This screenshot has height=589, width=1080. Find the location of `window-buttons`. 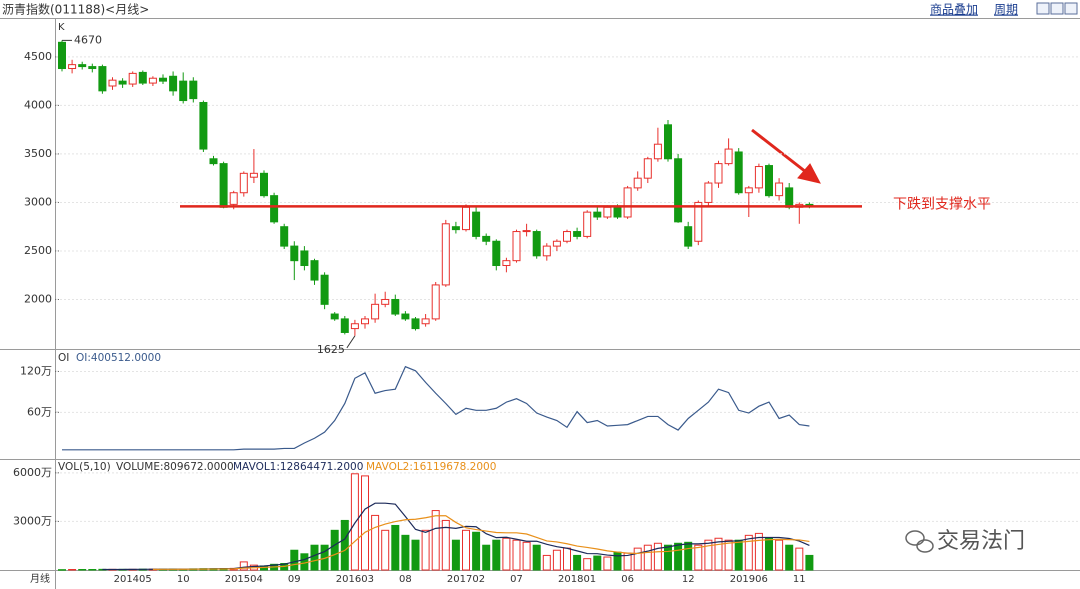

window-buttons is located at coordinates (1057, 8).